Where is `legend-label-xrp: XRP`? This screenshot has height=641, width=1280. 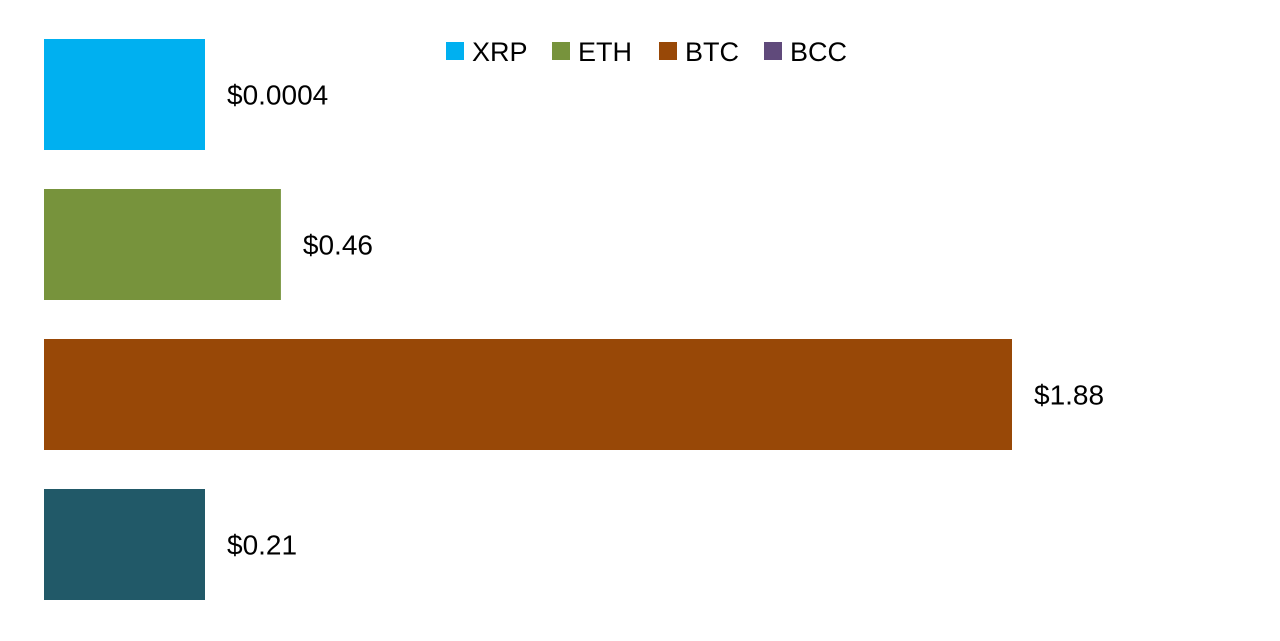 legend-label-xrp: XRP is located at coordinates (500, 52).